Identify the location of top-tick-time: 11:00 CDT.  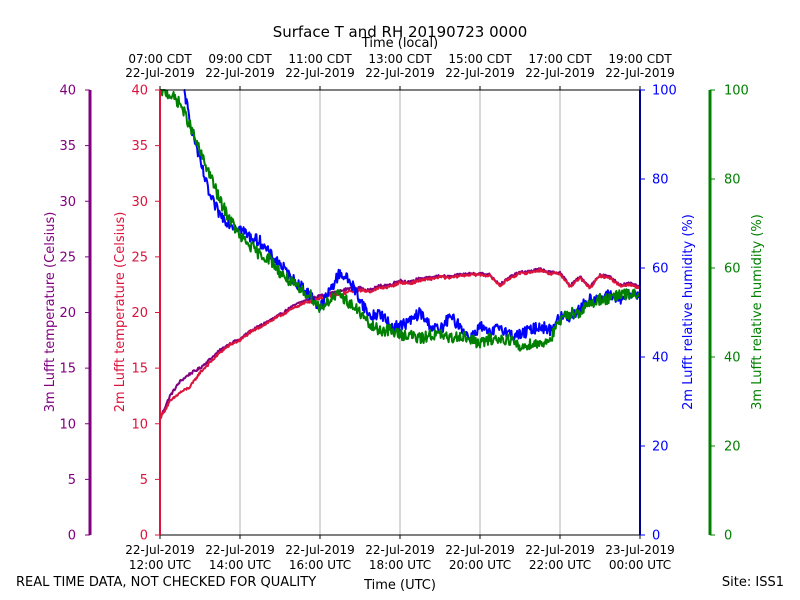
(320, 59).